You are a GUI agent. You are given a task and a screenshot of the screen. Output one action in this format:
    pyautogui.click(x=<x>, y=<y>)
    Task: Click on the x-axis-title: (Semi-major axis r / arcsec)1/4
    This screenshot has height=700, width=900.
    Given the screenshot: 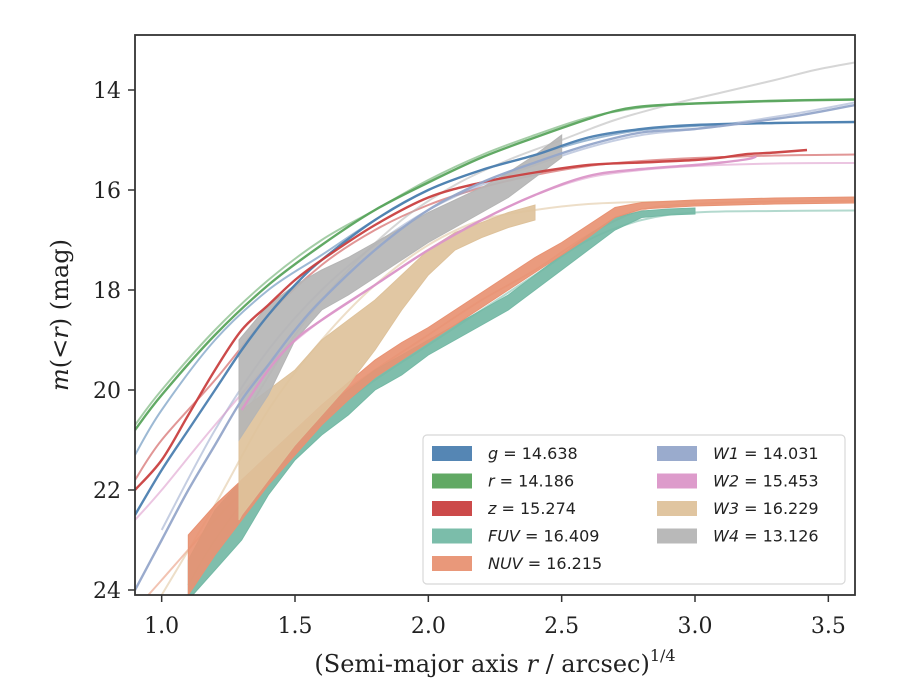 What is the action you would take?
    pyautogui.click(x=494, y=662)
    